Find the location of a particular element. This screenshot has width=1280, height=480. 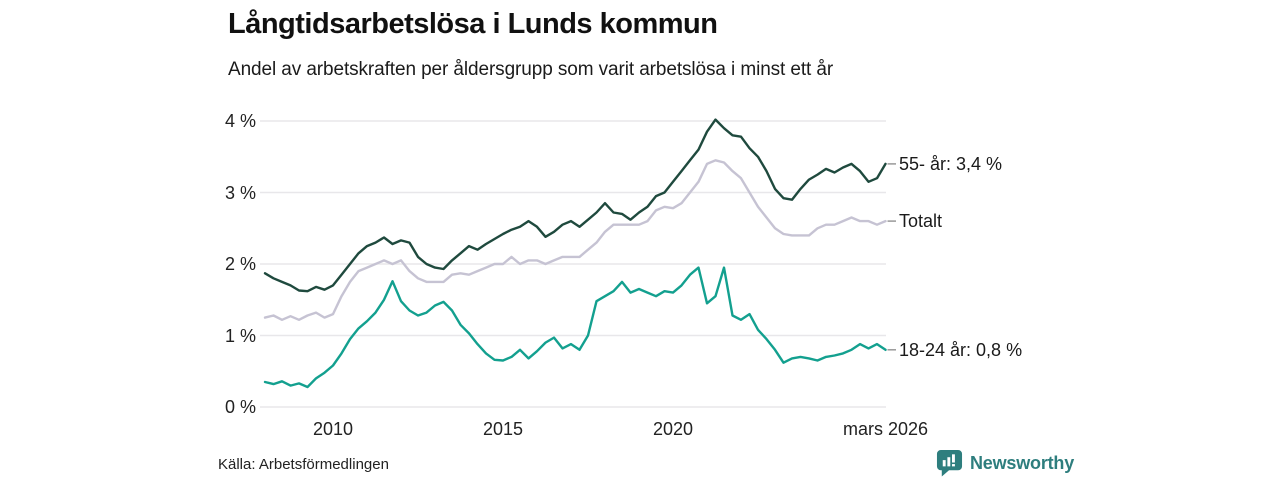

brand-name: Newsworthy is located at coordinates (1022, 462).